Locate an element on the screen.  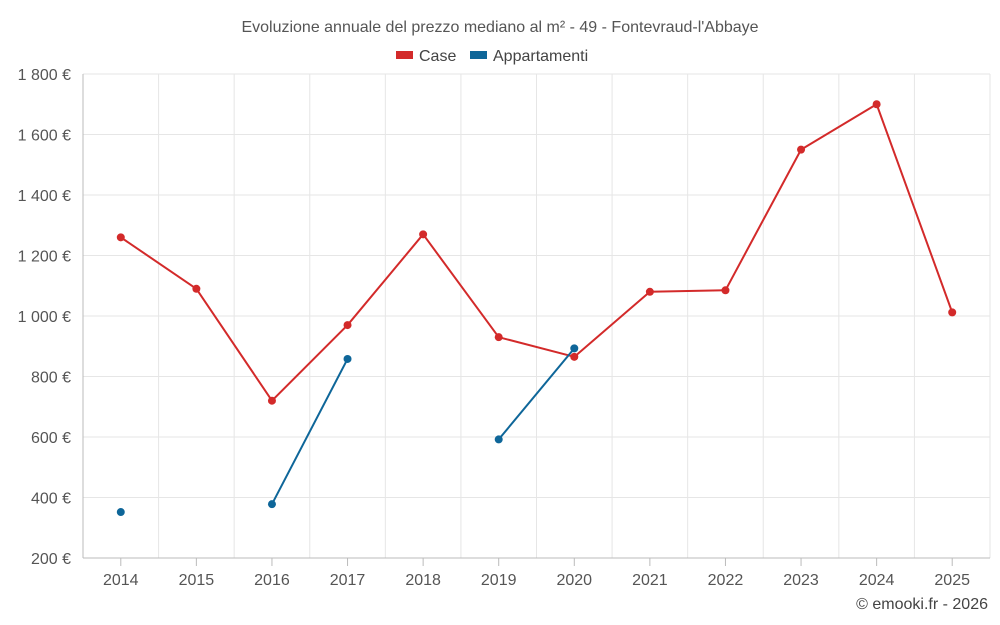
x-tick-label: 2014 is located at coordinates (121, 580).